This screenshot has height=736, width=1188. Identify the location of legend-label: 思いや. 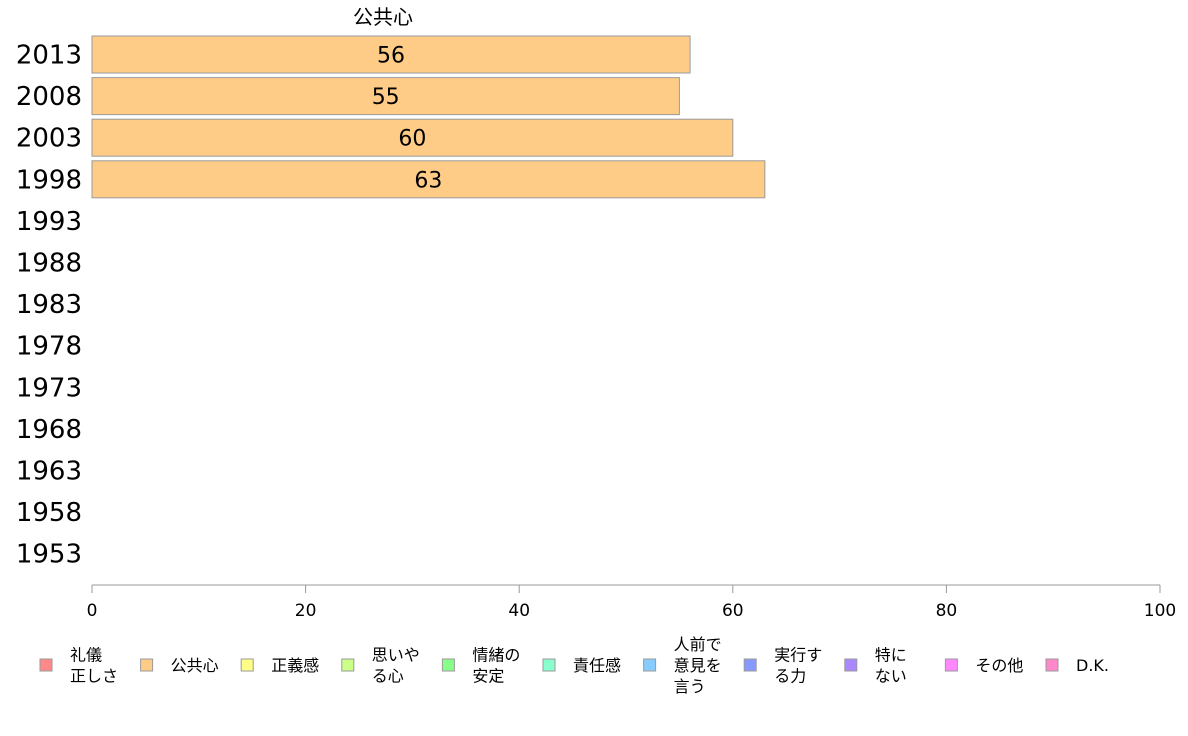
(396, 655).